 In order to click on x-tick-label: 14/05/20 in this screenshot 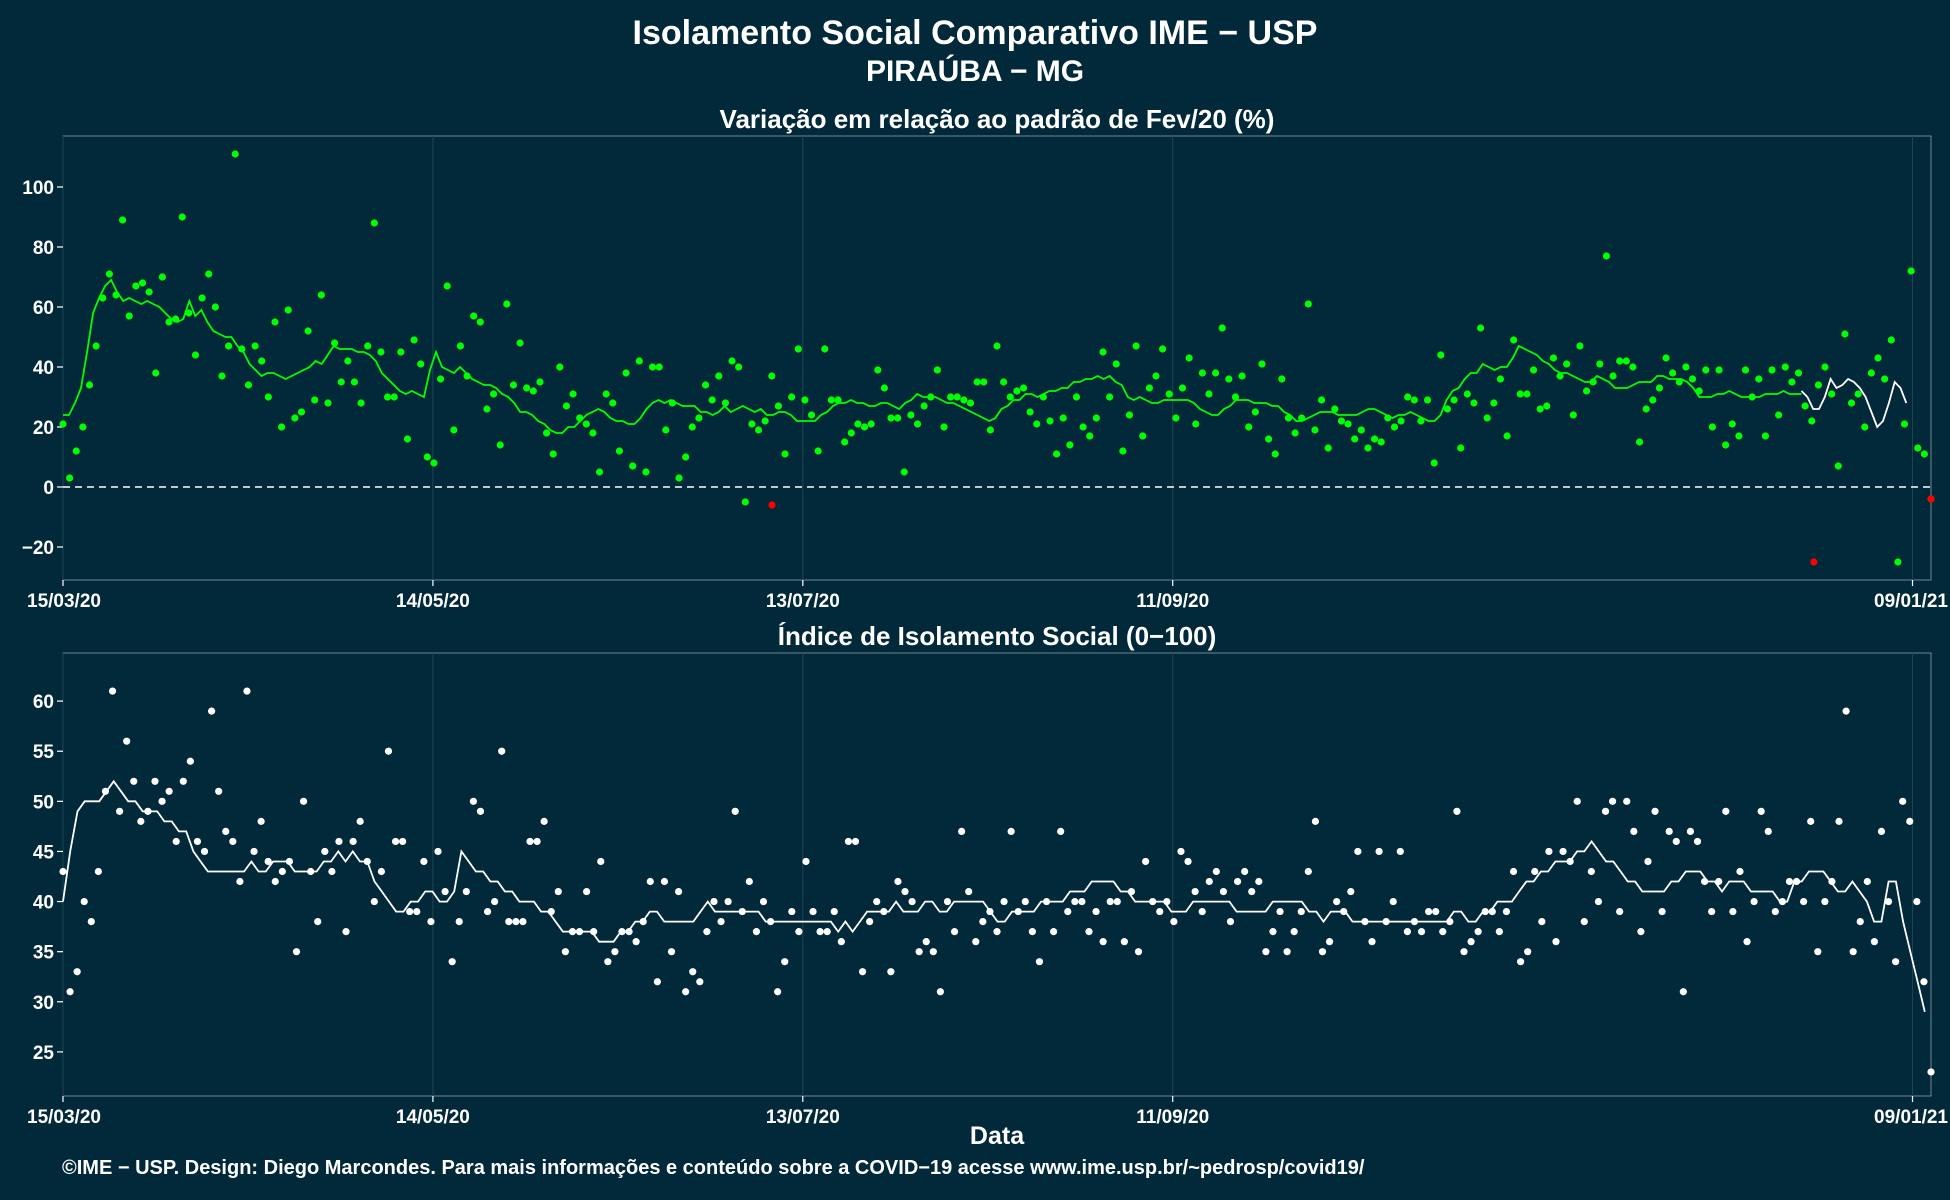, I will do `click(433, 1117)`.